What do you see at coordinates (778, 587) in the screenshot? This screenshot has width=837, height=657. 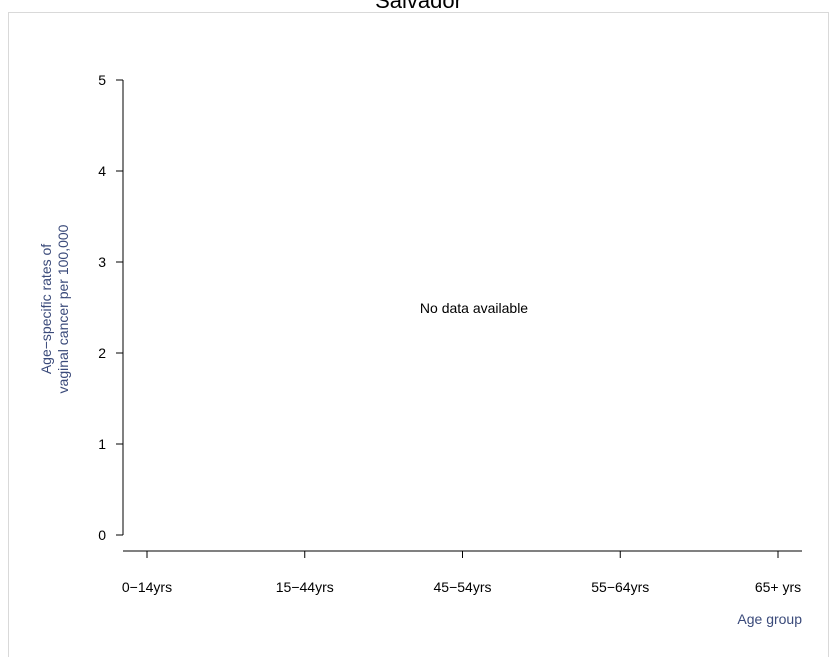 I see `x-tick-label: 65+ yrs` at bounding box center [778, 587].